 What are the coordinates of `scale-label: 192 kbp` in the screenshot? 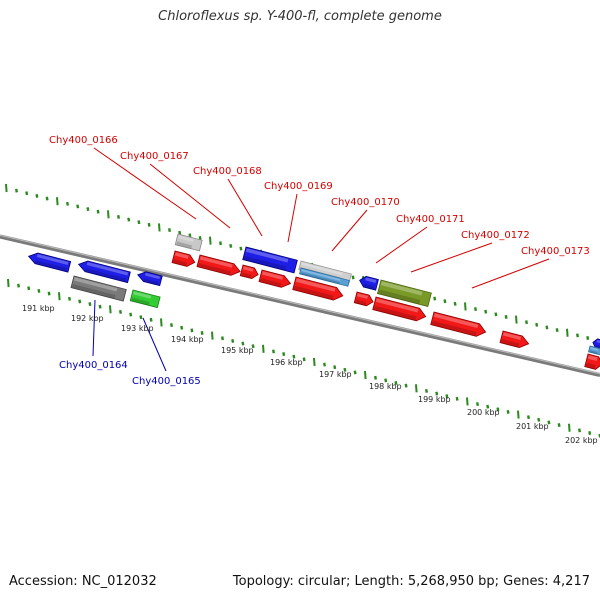 It's located at (87, 318).